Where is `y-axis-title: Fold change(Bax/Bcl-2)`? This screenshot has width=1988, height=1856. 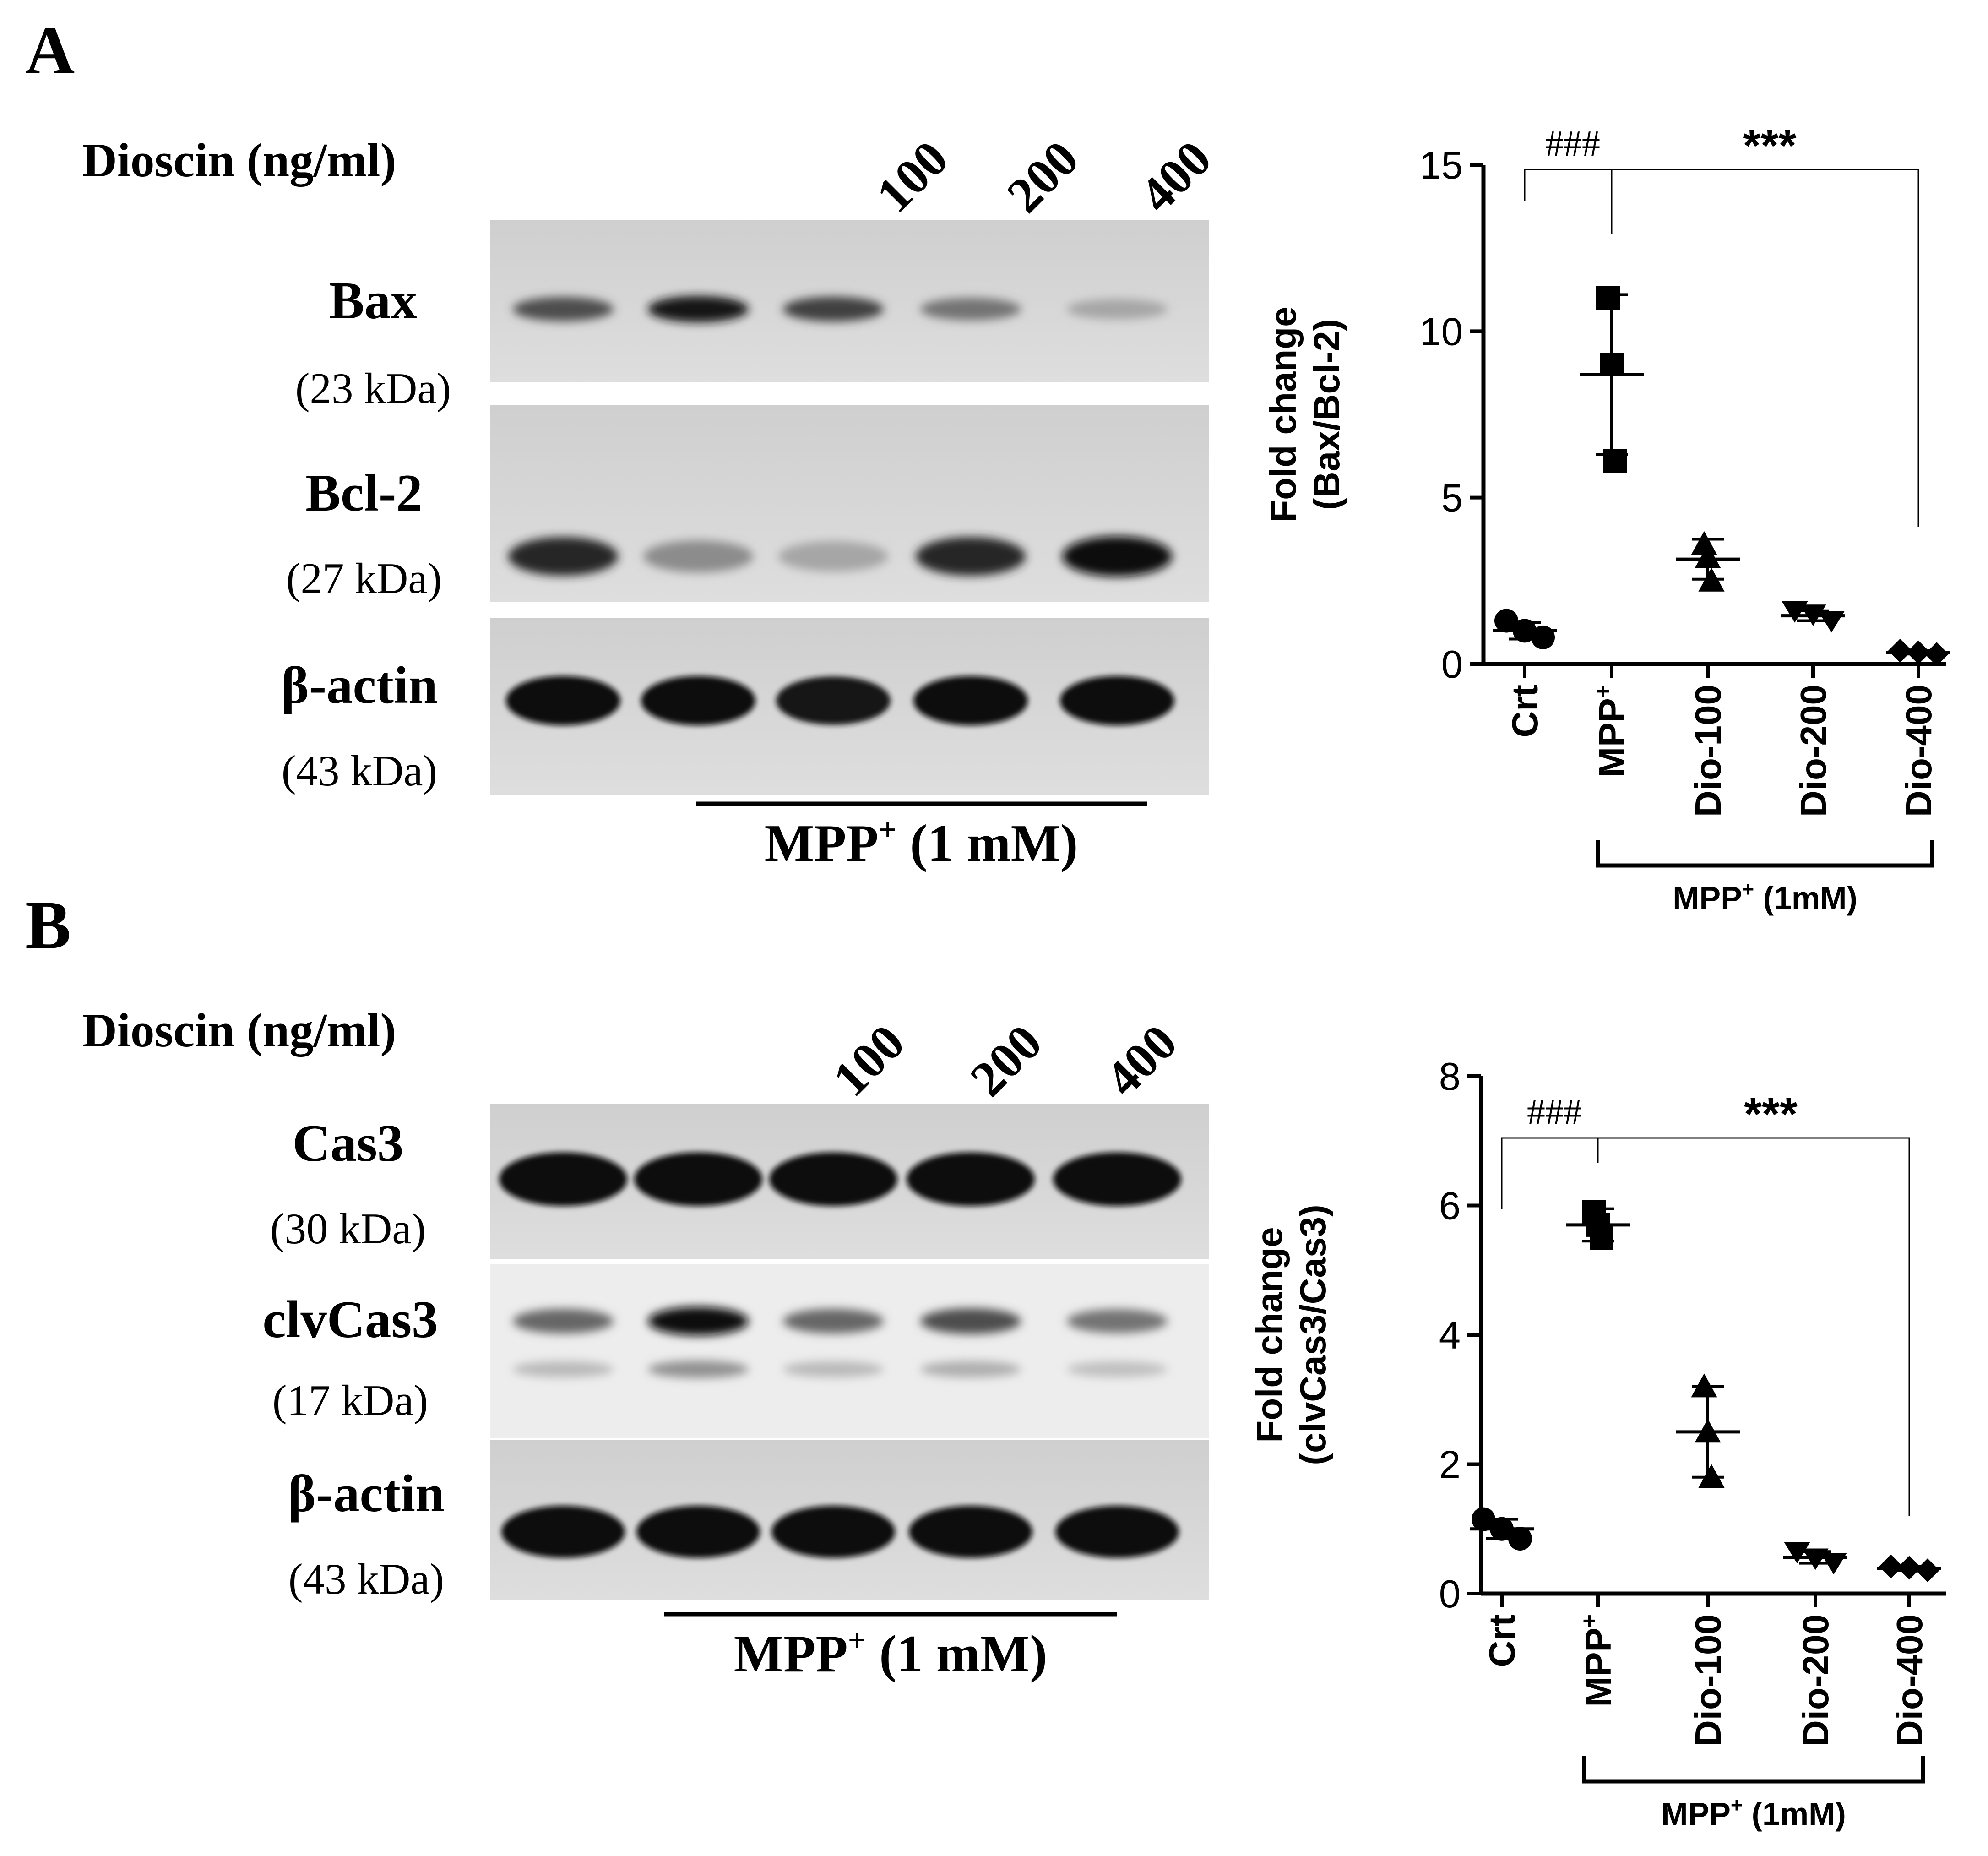 y-axis-title: Fold change(Bax/Bcl-2) is located at coordinates (1305, 414).